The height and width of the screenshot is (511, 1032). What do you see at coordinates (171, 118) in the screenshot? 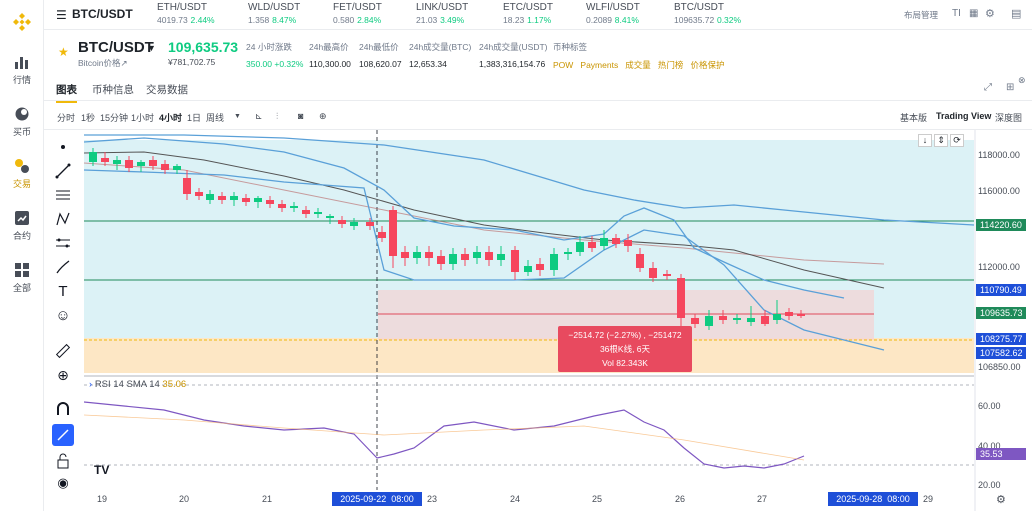
I see `interval-4h: 4小时` at bounding box center [171, 118].